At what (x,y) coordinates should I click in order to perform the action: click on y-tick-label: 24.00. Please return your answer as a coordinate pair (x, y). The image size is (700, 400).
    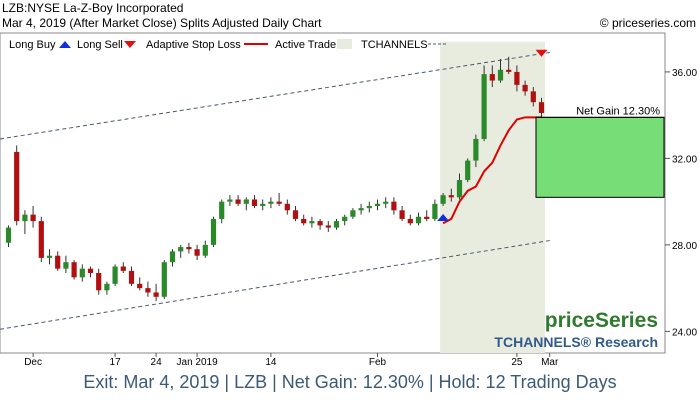
    Looking at the image, I should click on (684, 332).